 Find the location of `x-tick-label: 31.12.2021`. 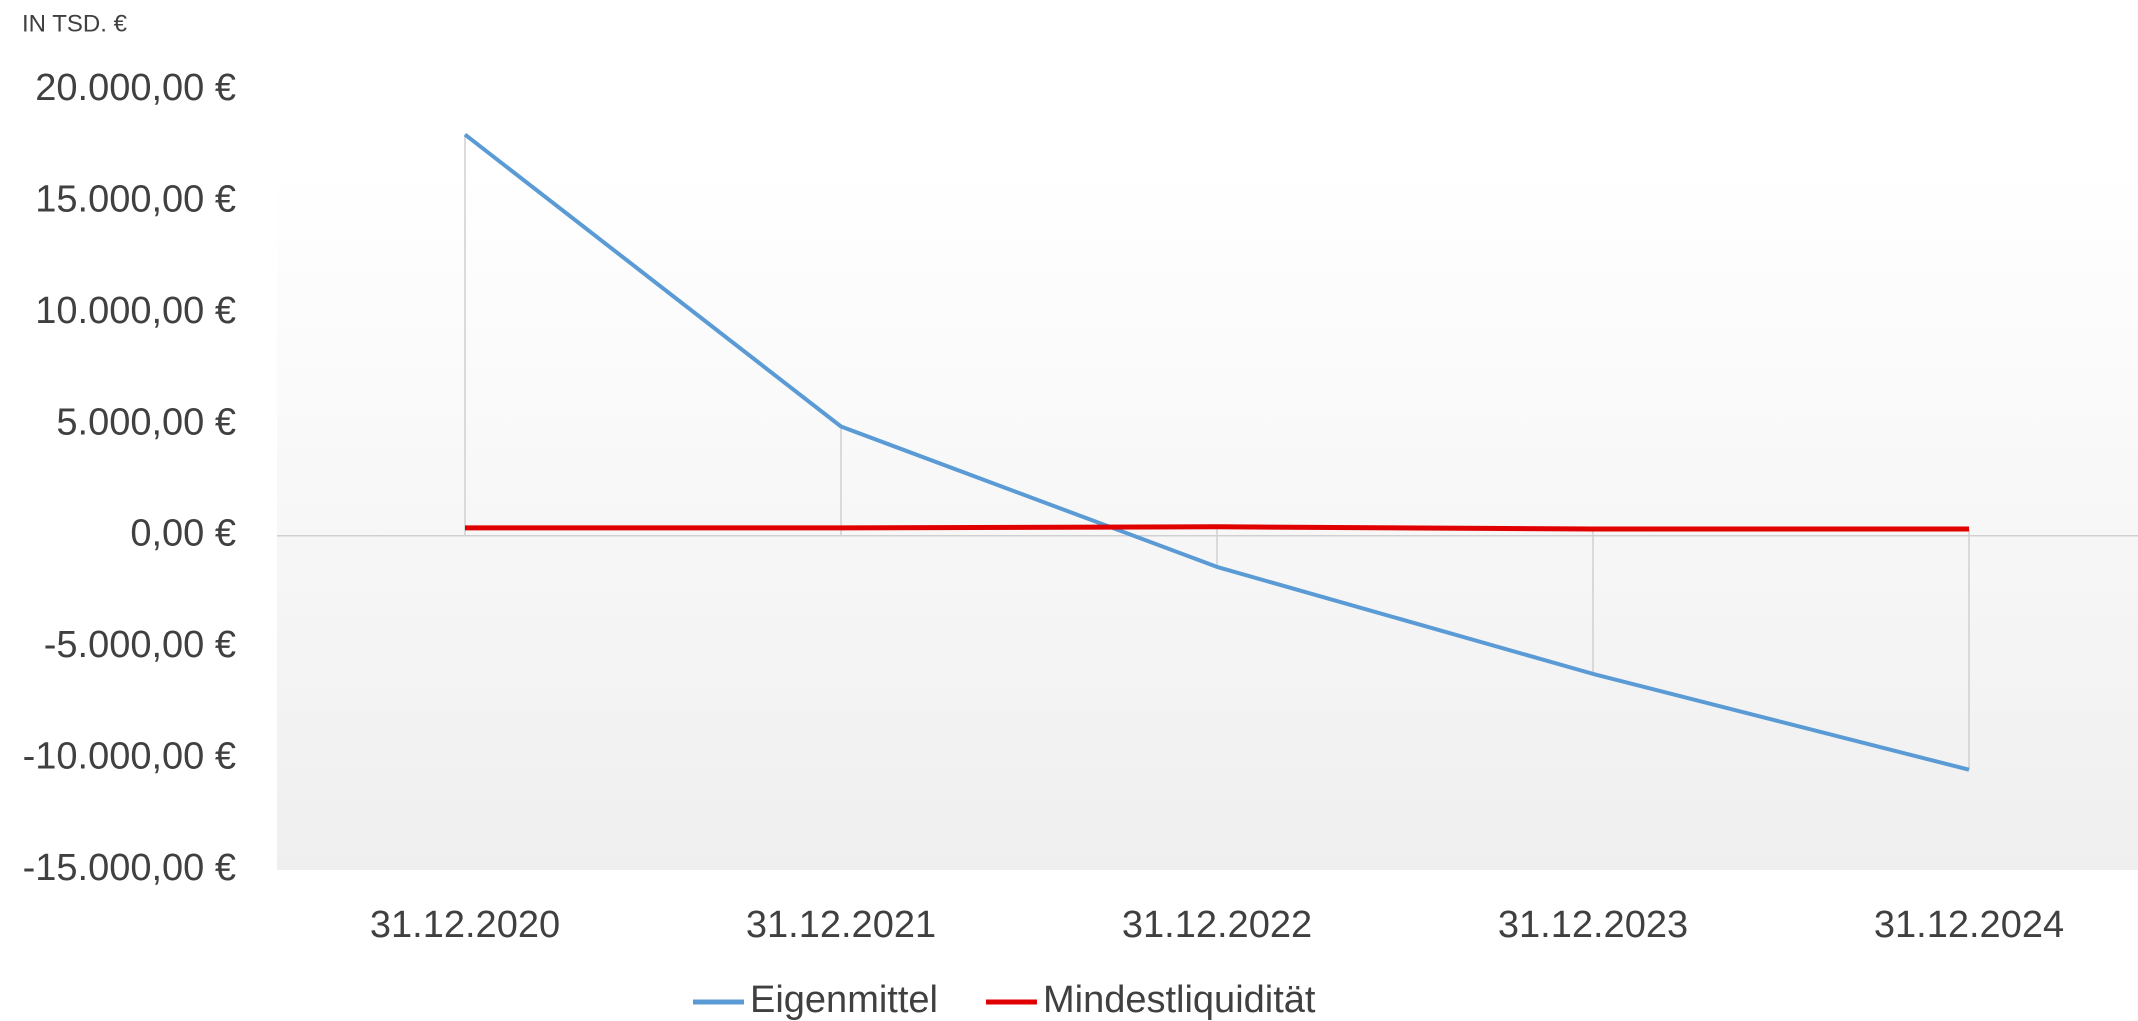

x-tick-label: 31.12.2021 is located at coordinates (841, 925).